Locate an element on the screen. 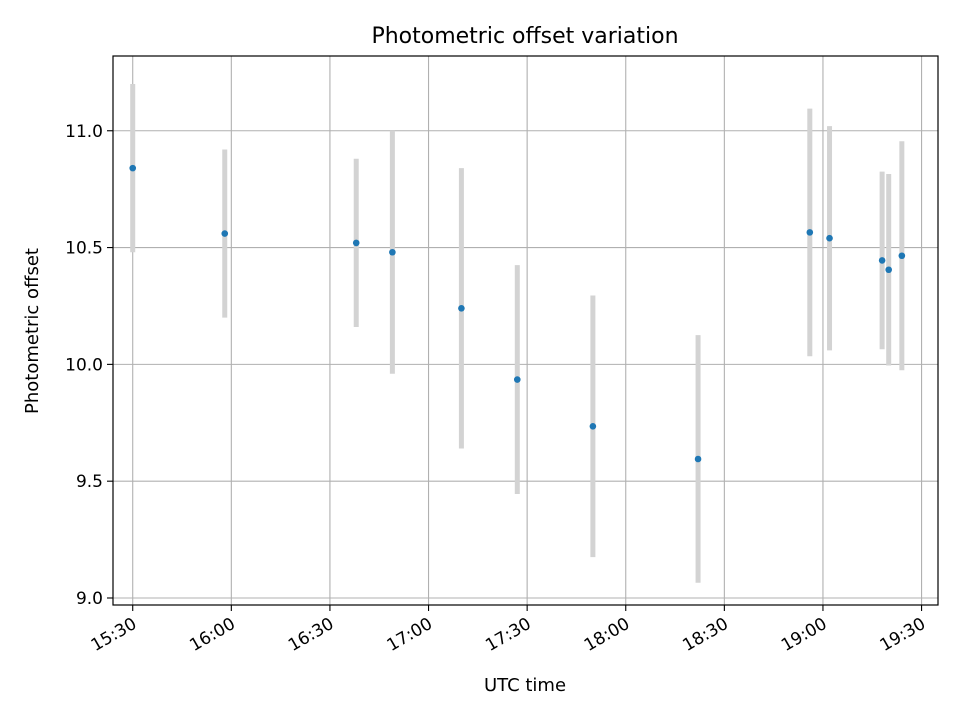 This screenshot has height=720, width=960. y-tick-label: 9.5 is located at coordinates (89, 482).